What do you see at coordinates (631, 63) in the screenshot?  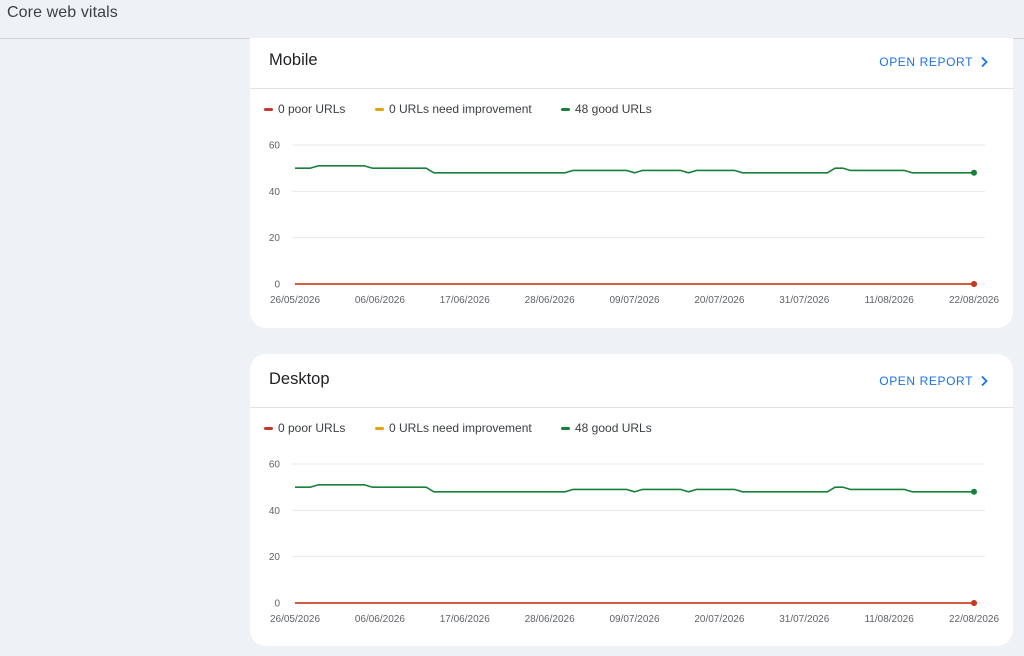 I see `card-header: Mobile OPEN REPORT` at bounding box center [631, 63].